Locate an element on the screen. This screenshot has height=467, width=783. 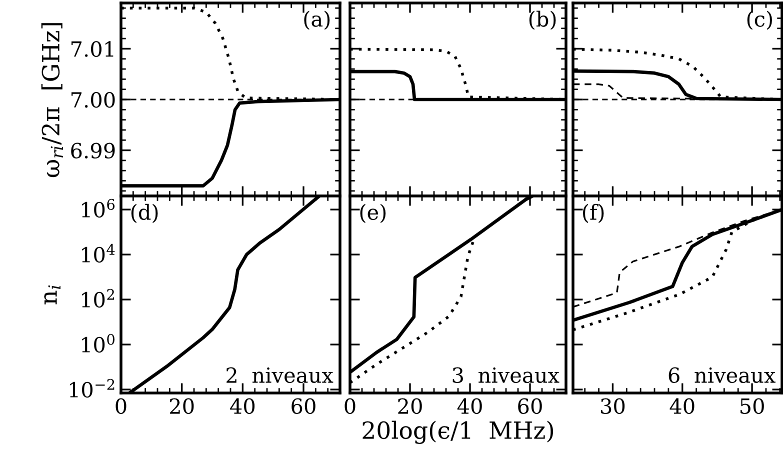
y-tick-label: 7.01 is located at coordinates (93, 49).